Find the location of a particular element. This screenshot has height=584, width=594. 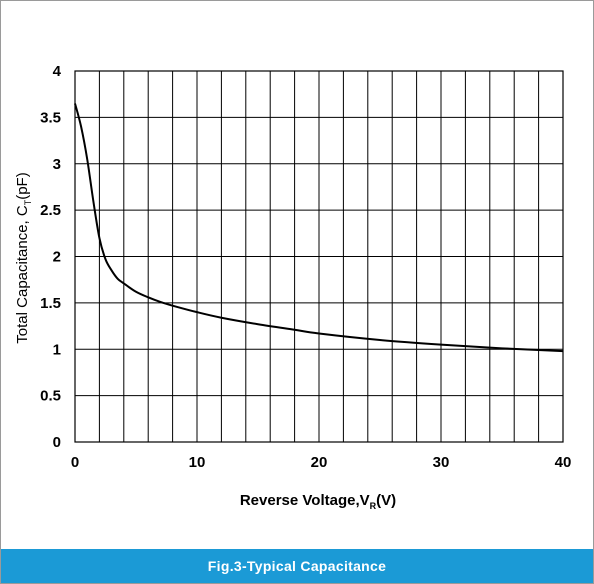

y-tick-label: 2.5 is located at coordinates (50, 210).